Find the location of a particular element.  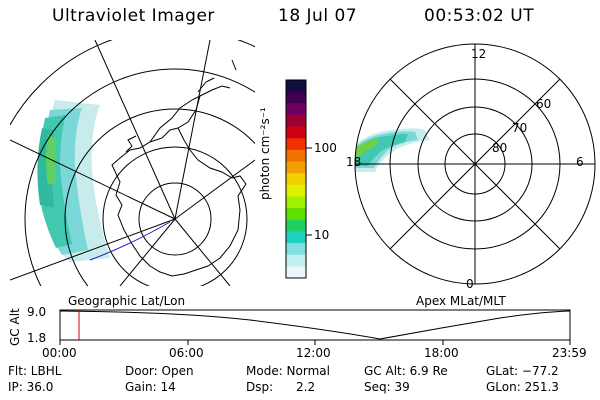

mlt-label-12: 12 is located at coordinates (479, 54).